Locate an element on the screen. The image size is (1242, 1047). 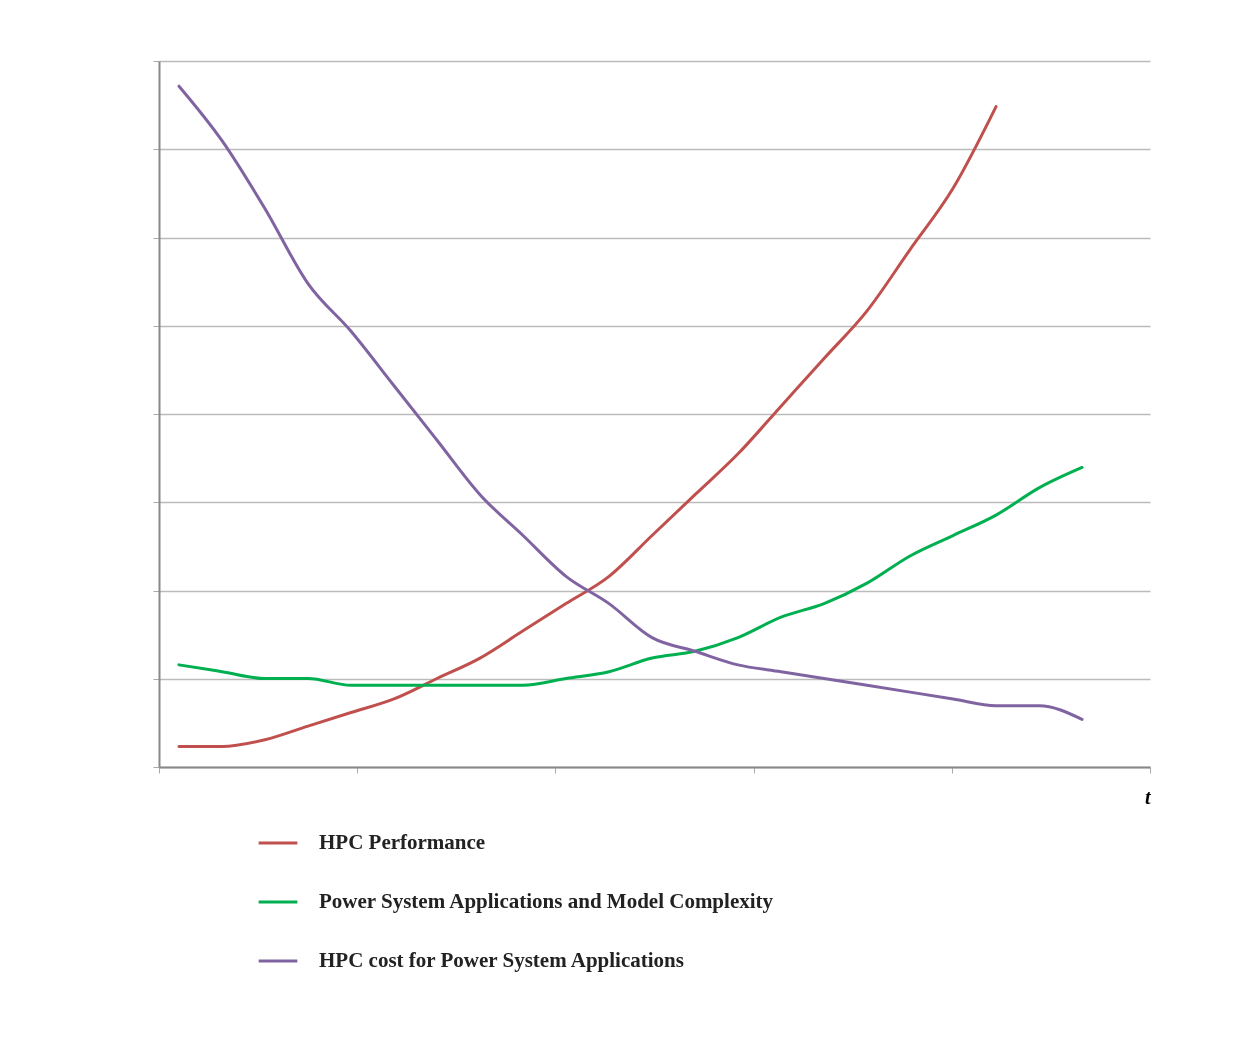
legend-label: Power System Applications and Model Complexity is located at coordinates (546, 901).